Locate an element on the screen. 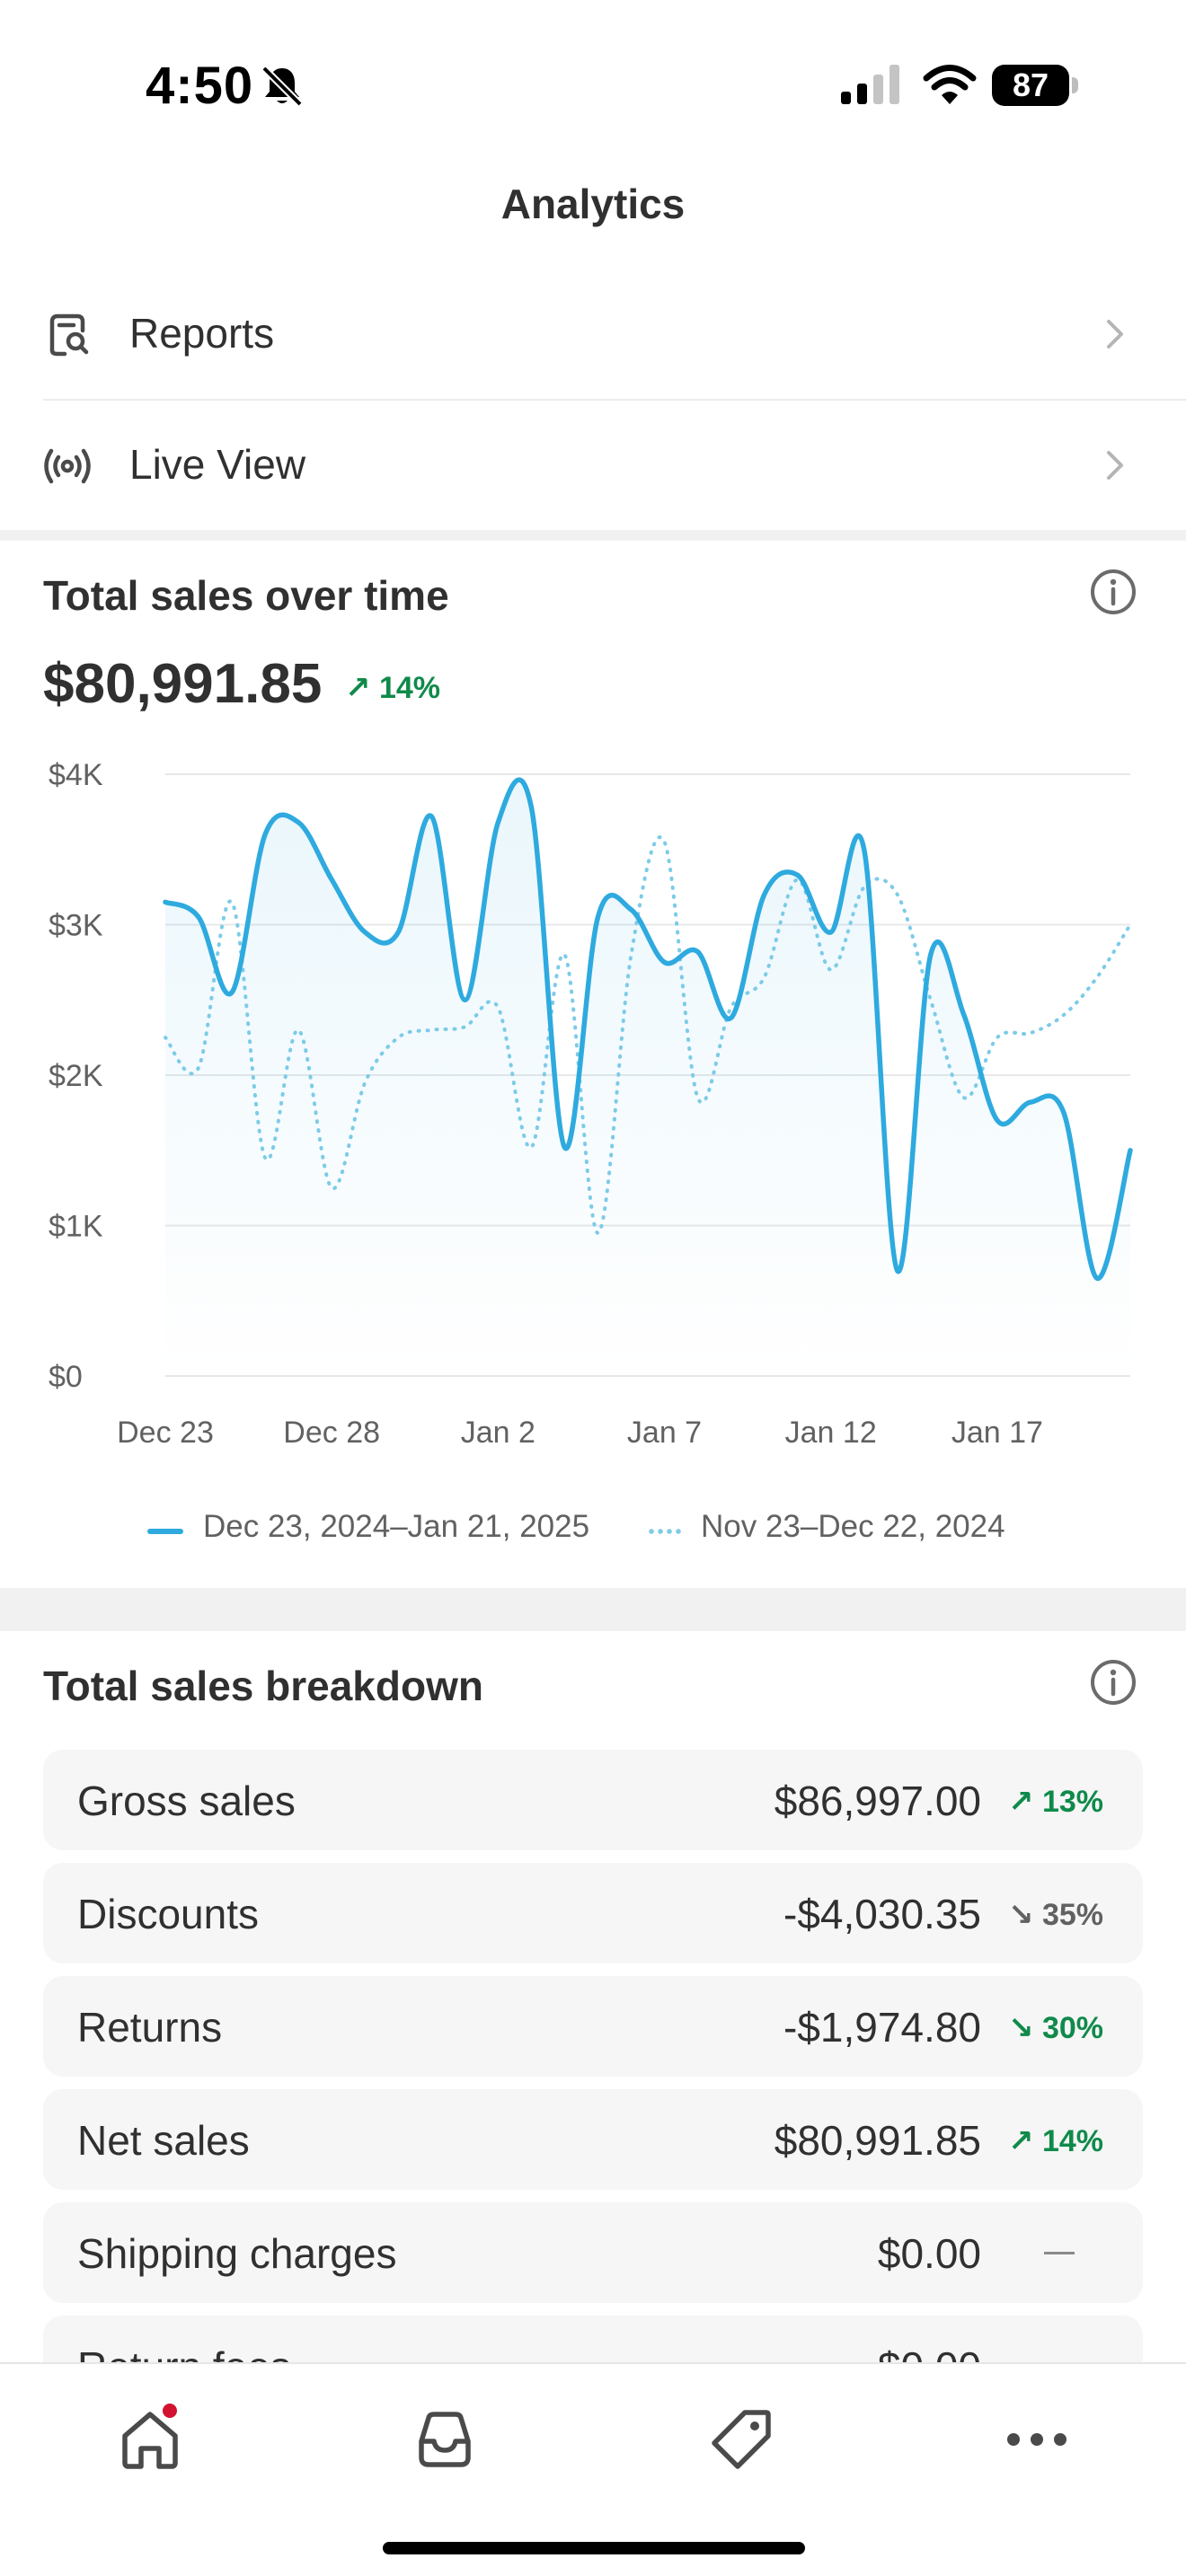 This screenshot has height=2576, width=1186. x-tick-label: Jan 12 is located at coordinates (831, 1433).